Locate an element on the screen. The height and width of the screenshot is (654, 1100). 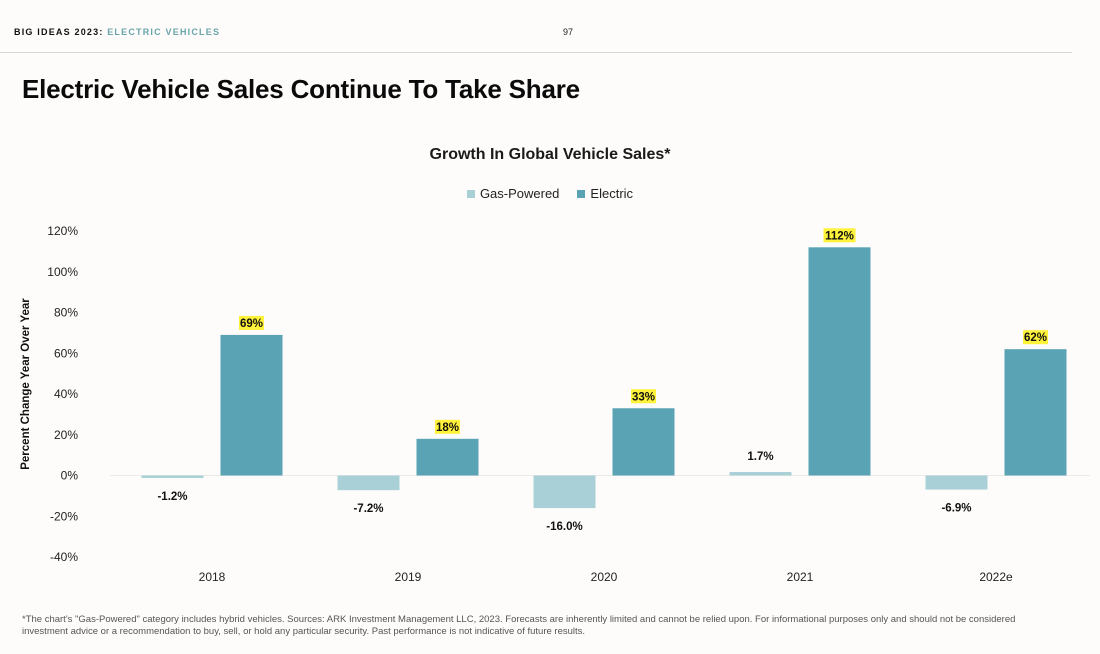
x-tick-label: 2022e is located at coordinates (996, 577).